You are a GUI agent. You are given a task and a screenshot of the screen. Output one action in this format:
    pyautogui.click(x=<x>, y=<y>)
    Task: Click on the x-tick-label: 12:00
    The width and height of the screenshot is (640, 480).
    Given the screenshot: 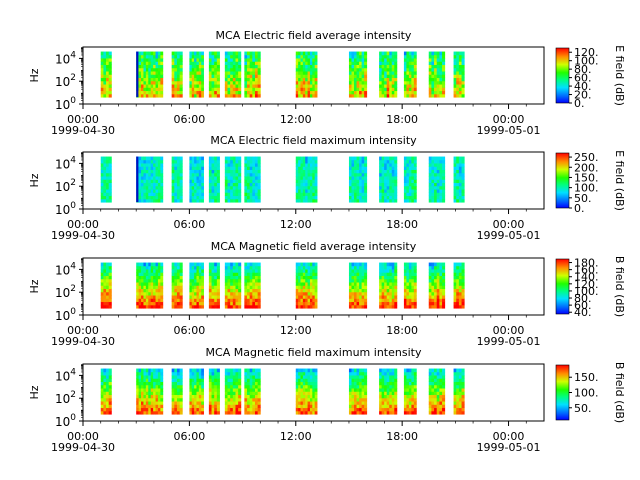 What is the action you would take?
    pyautogui.click(x=296, y=224)
    